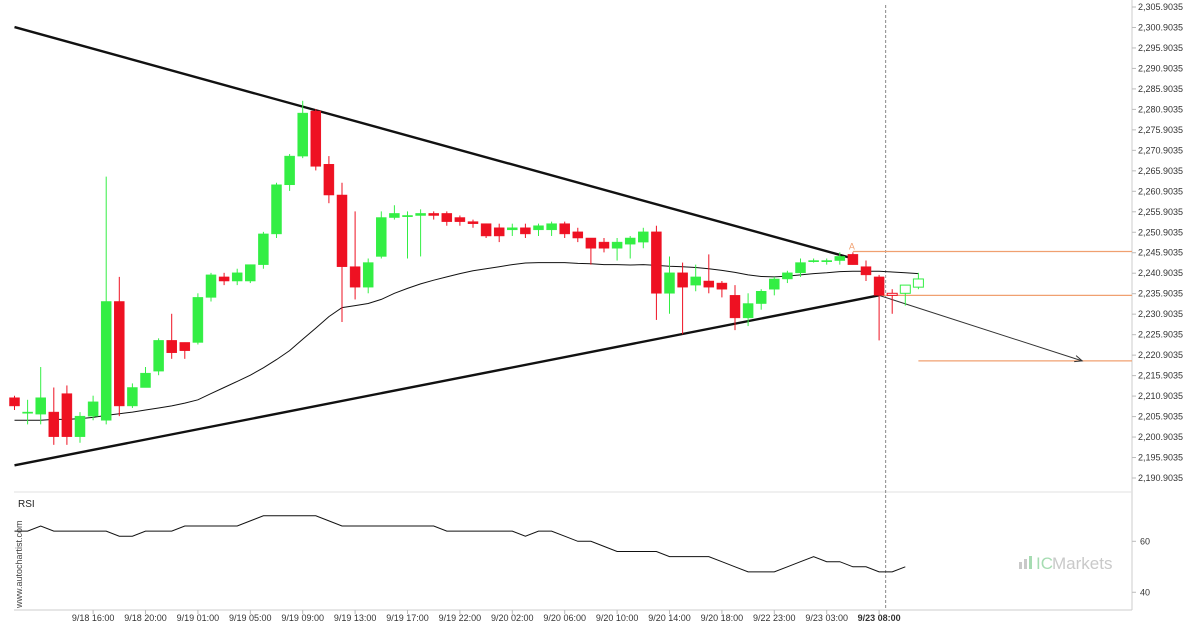 The height and width of the screenshot is (635, 1200). What do you see at coordinates (1160, 130) in the screenshot?
I see `y-tick-label: 2,275.9035` at bounding box center [1160, 130].